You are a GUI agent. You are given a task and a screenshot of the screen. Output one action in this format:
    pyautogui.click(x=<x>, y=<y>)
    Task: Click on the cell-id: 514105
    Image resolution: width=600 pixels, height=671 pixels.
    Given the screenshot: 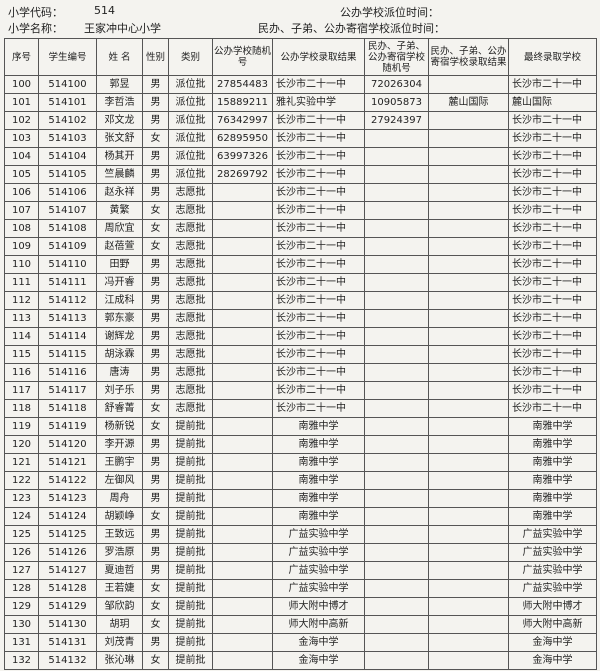 What is the action you would take?
    pyautogui.click(x=67, y=174)
    